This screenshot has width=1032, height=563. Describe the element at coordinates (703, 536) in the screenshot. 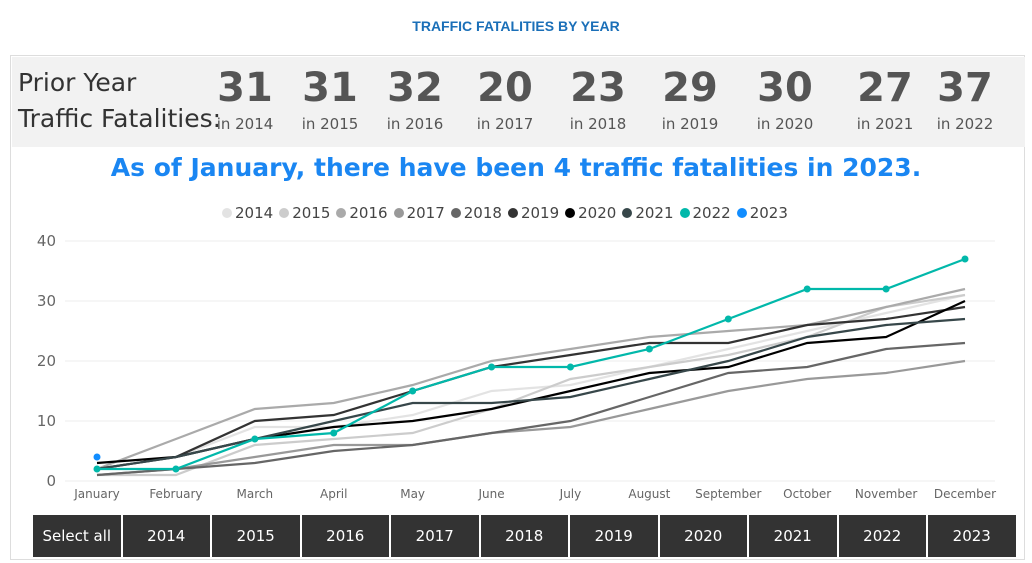

I see `slicer-button-2020: 2020` at that location.